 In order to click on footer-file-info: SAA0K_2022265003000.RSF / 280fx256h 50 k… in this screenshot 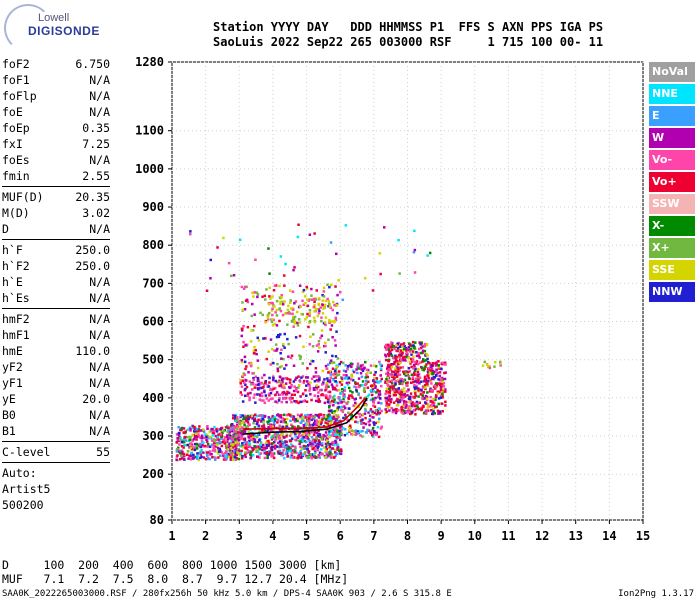, I will do `click(227, 594)`.